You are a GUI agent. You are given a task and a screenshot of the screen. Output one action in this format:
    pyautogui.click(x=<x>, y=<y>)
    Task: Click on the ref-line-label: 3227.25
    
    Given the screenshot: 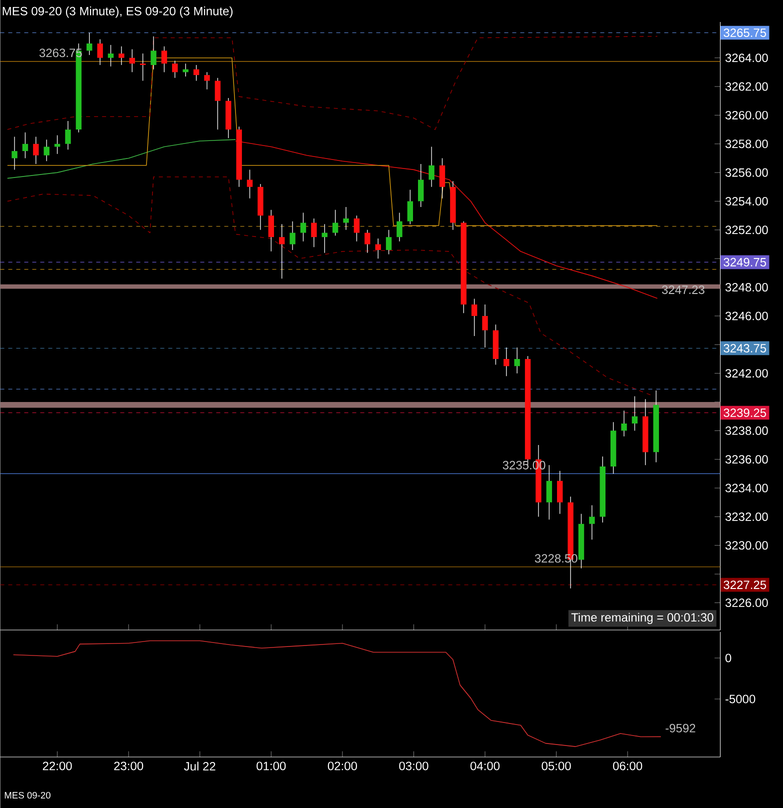 What is the action you would take?
    pyautogui.click(x=745, y=585)
    